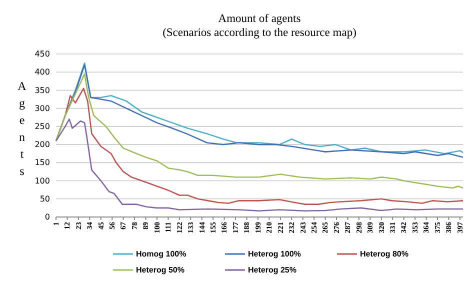 Image resolution: width=473 pixels, height=282 pixels. Describe the element at coordinates (160, 270) in the screenshot. I see `legend-label: Heterog 50%` at that location.